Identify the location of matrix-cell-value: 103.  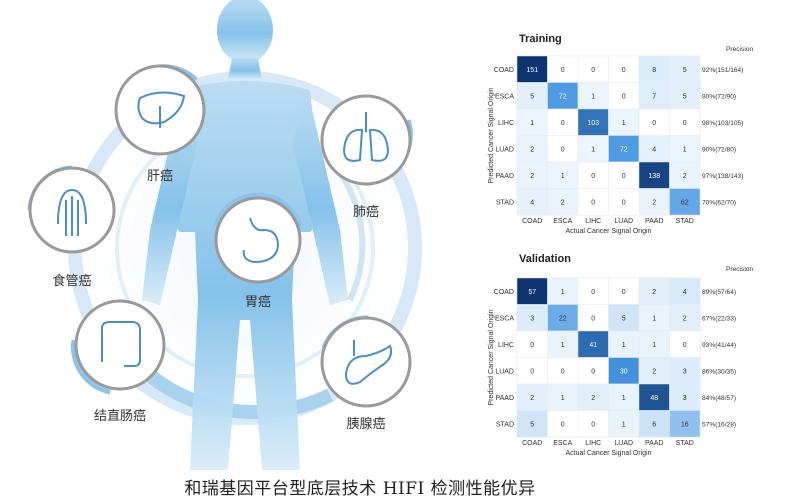
(593, 123).